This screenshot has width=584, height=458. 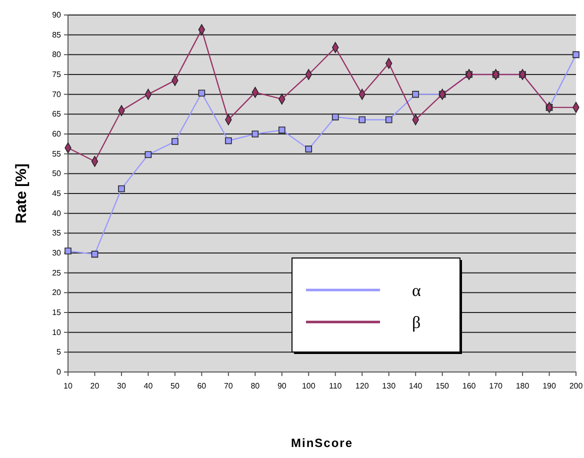 What do you see at coordinates (59, 372) in the screenshot?
I see `y-tick-label: 0` at bounding box center [59, 372].